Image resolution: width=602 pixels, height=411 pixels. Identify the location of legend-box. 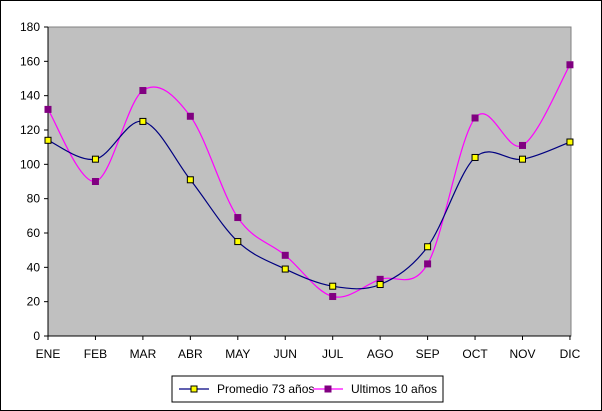
(307, 389).